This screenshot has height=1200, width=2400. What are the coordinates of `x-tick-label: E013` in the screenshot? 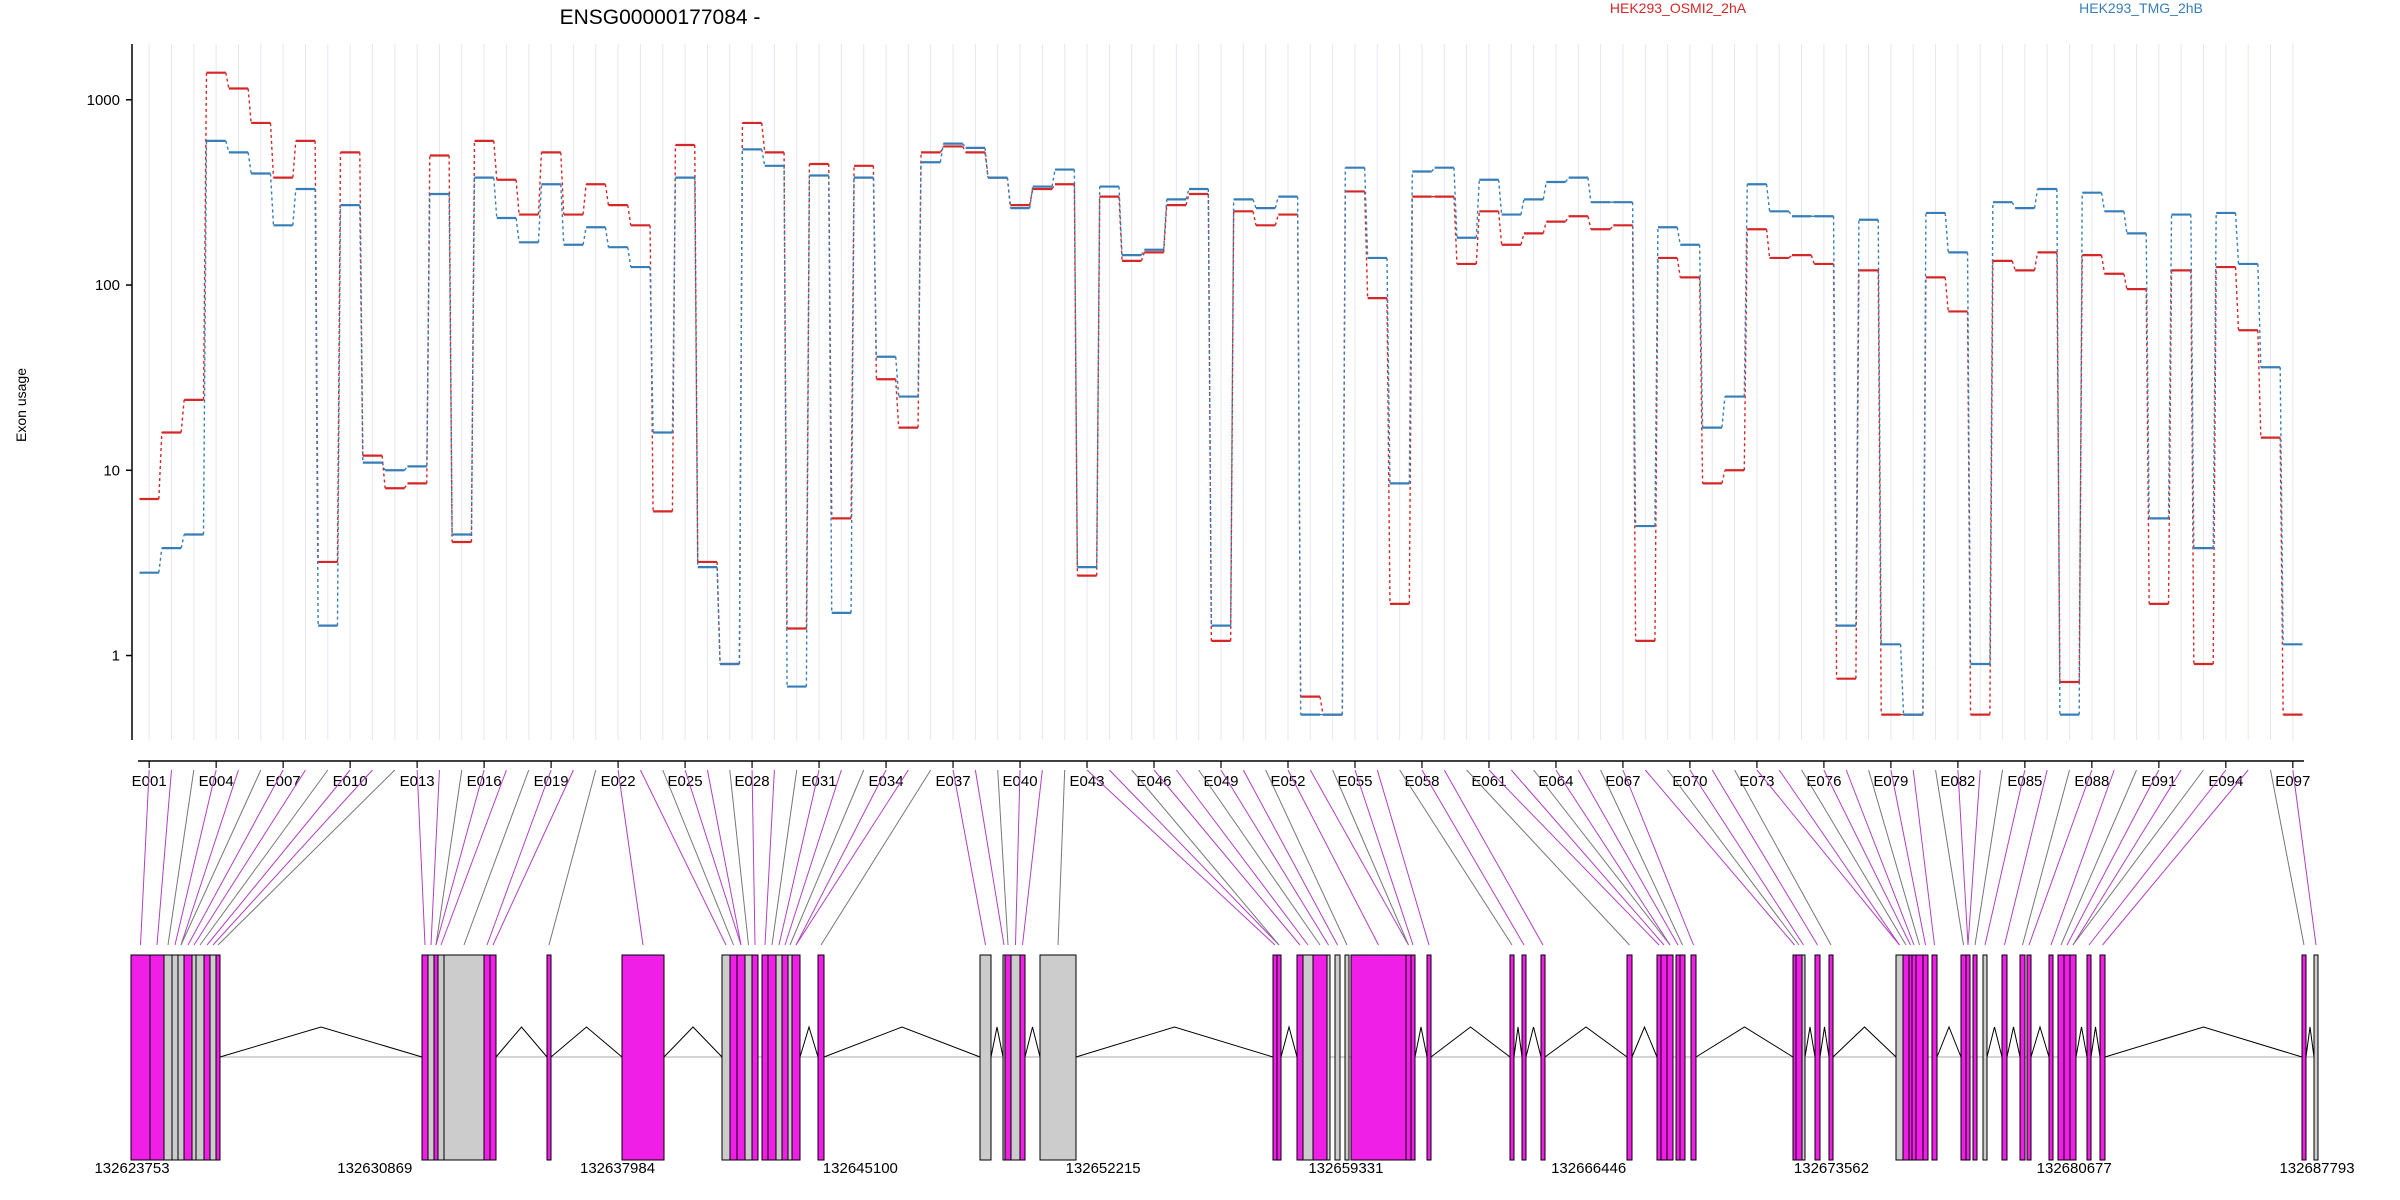 It's located at (417, 781).